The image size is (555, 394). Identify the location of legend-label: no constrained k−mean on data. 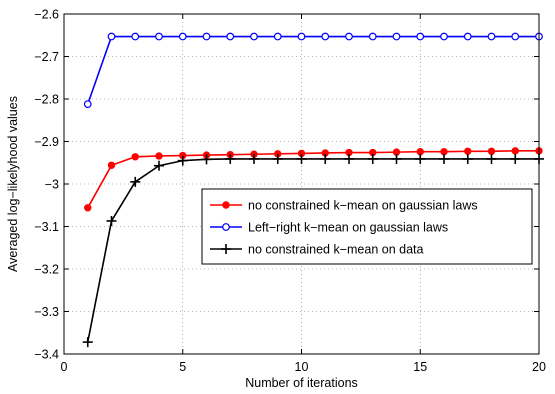
(336, 250).